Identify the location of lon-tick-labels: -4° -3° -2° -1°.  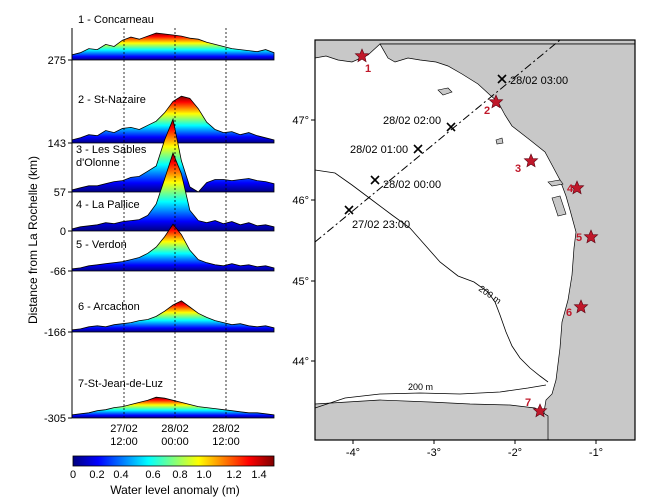
(474, 453).